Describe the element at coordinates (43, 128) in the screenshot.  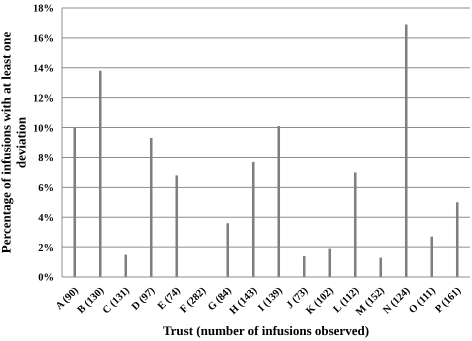
I see `y-tick-label: 10%` at that location.